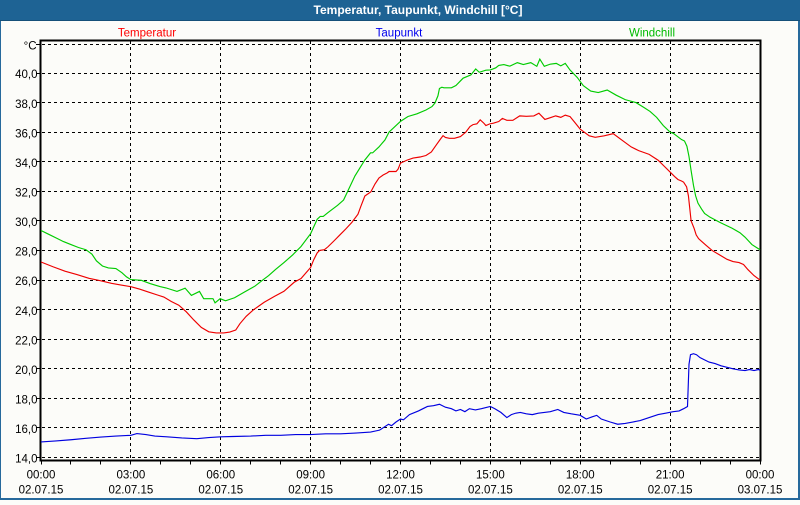 This screenshot has width=800, height=505. Describe the element at coordinates (26, 105) in the screenshot. I see `svg-text: 38,0` at that location.